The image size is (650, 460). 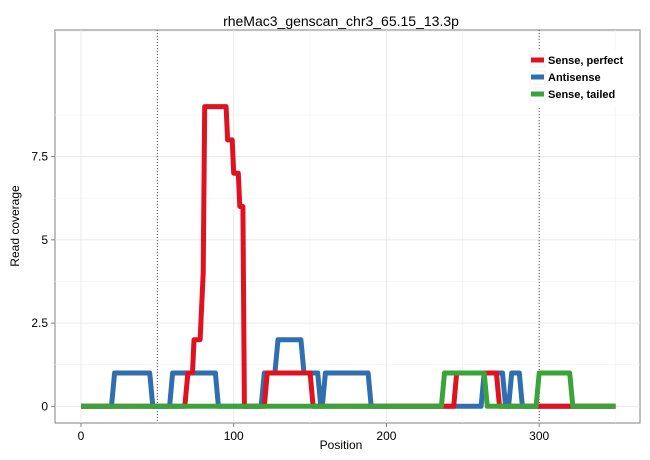 I want to click on y-tick-label: 0, so click(x=44, y=406).